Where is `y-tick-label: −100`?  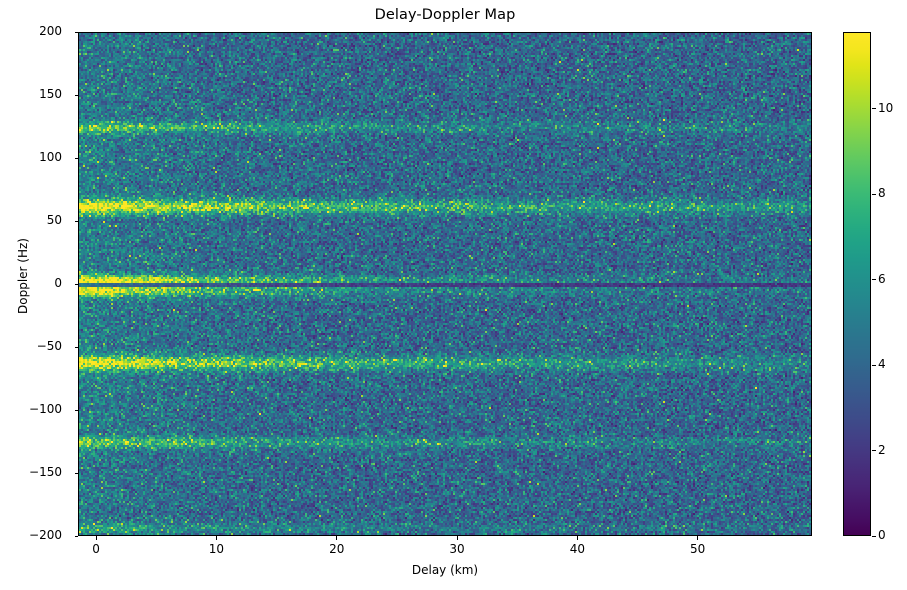 y-tick-label: −100 is located at coordinates (45, 409).